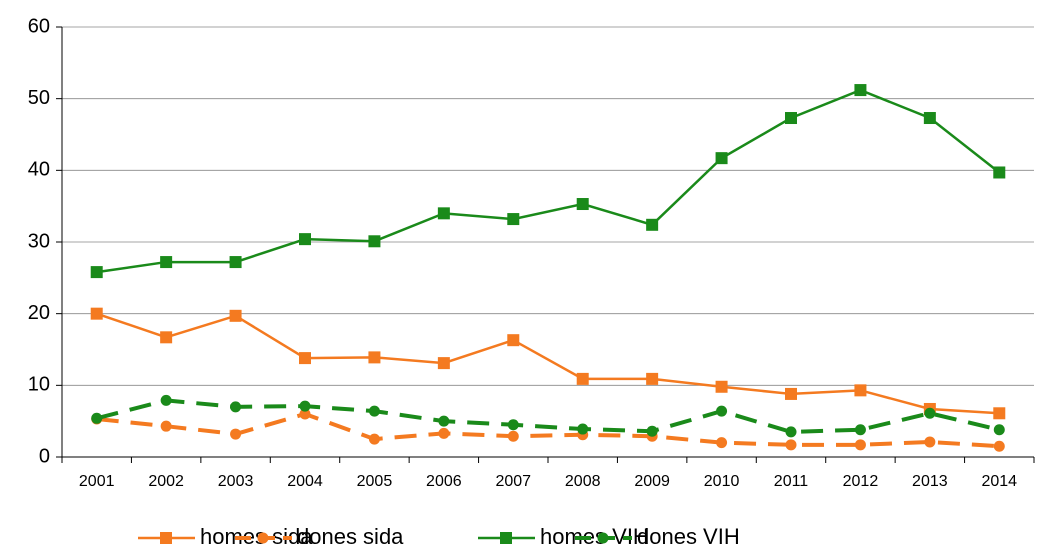  What do you see at coordinates (652, 481) in the screenshot?
I see `x-tick-label: 2009` at bounding box center [652, 481].